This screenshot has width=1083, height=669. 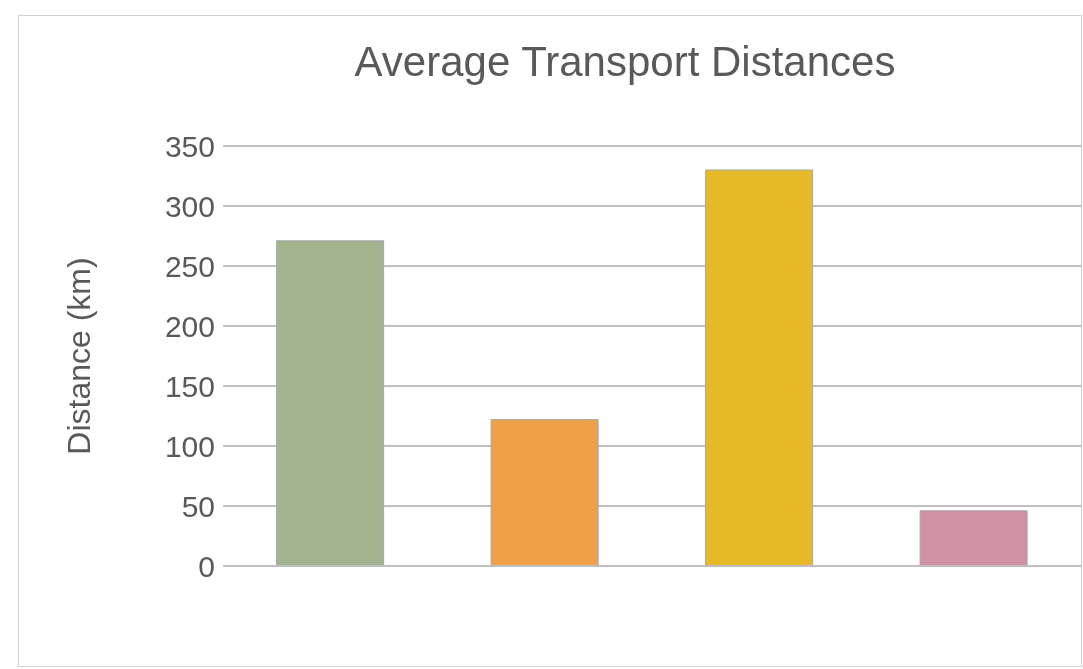 What do you see at coordinates (189, 386) in the screenshot?
I see `y-tick-label: 150` at bounding box center [189, 386].